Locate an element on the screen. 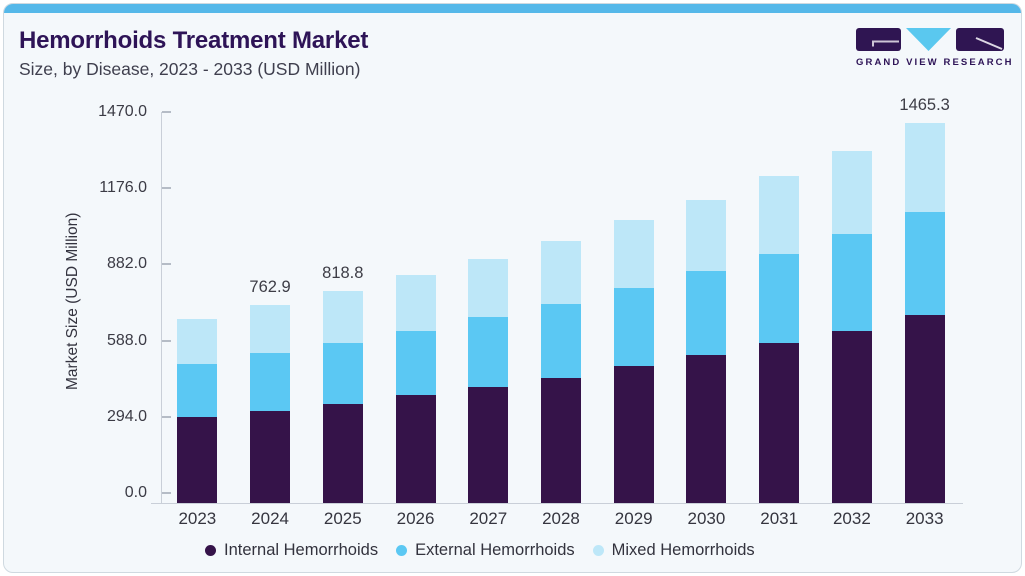 The width and height of the screenshot is (1025, 576). bar-2023 is located at coordinates (197, 411).